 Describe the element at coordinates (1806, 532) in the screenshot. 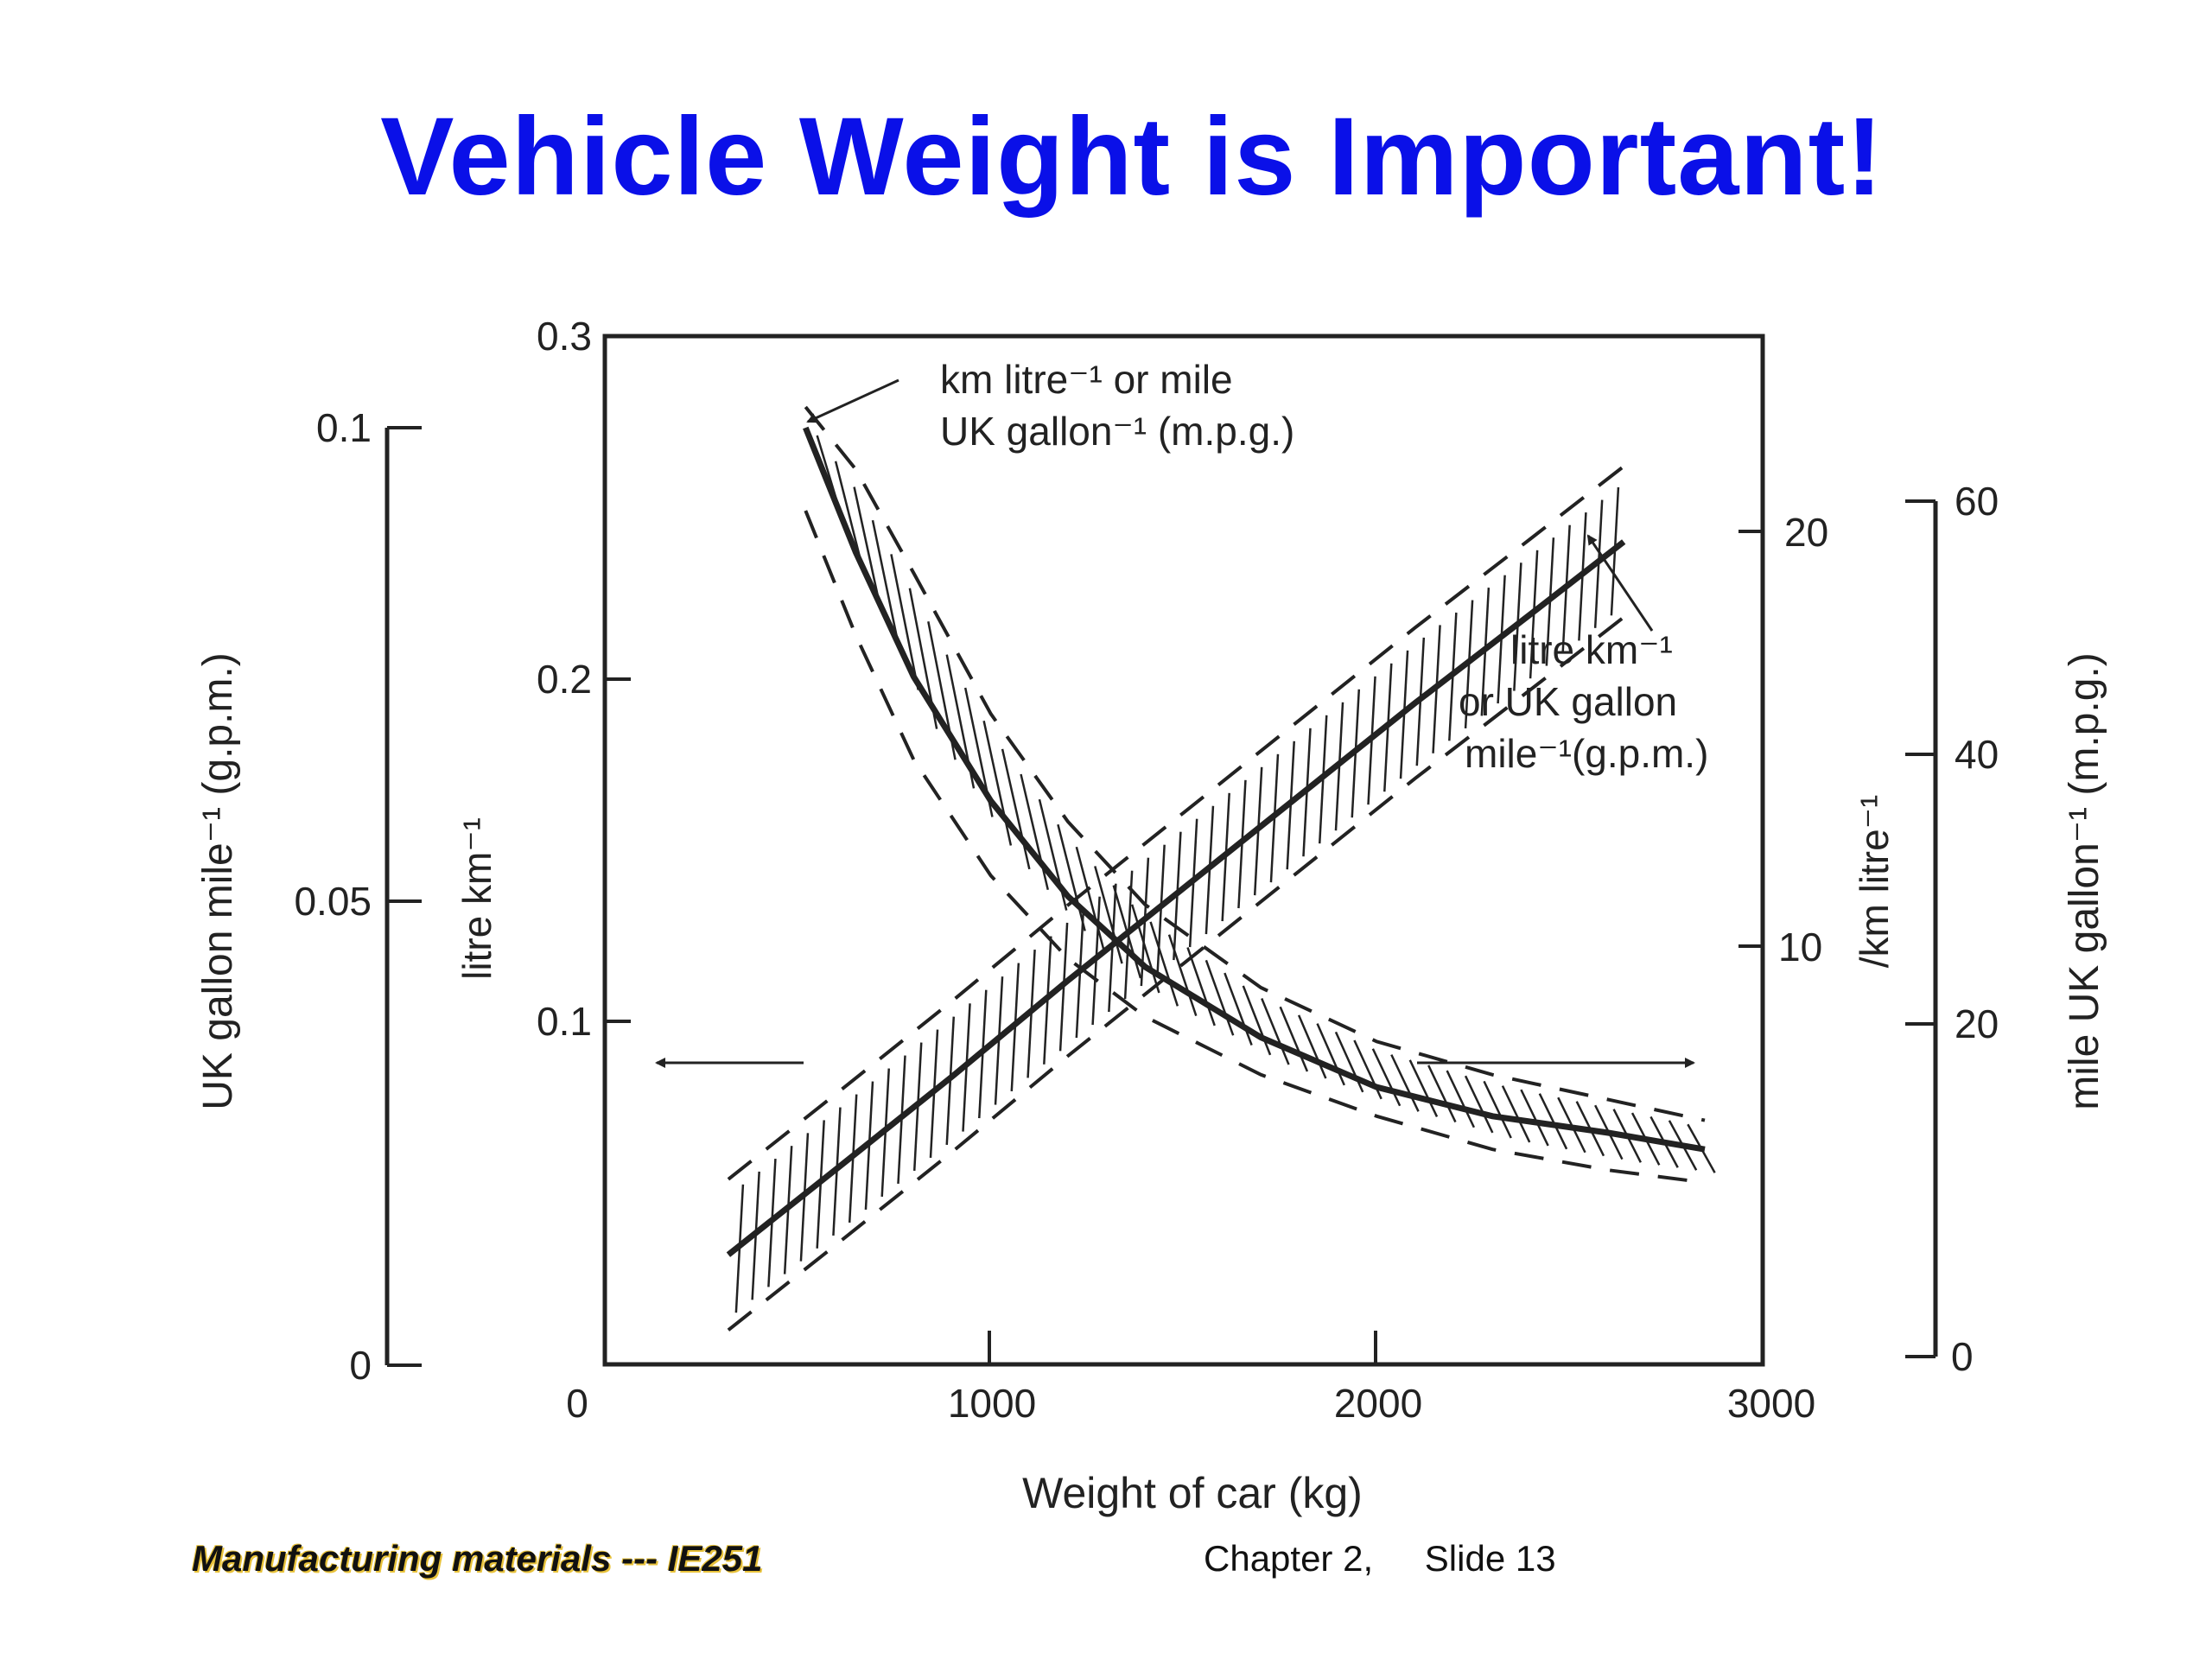

I see `right-inner-tick-label-20: 20` at that location.